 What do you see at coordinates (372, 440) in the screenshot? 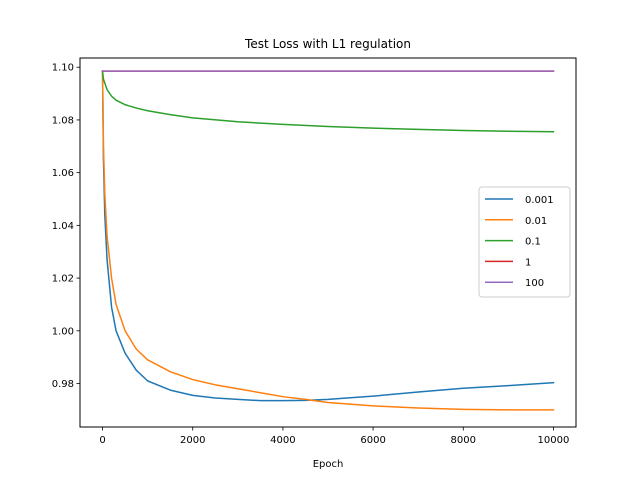
I see `x-tick-label: 6000` at bounding box center [372, 440].